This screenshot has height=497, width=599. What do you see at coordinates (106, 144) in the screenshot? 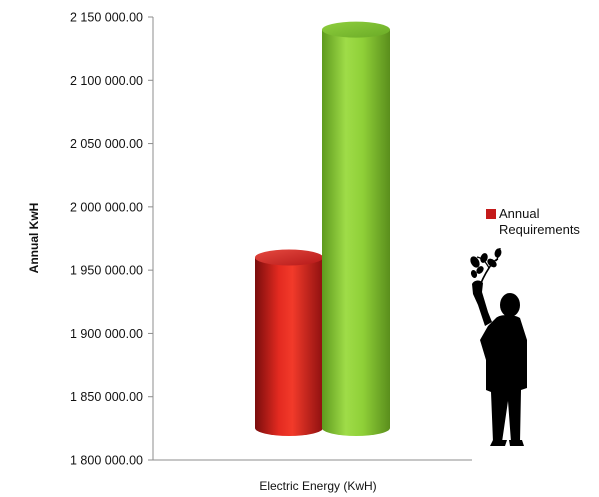
I see `y-tick-label: 2 050 000.00` at bounding box center [106, 144].